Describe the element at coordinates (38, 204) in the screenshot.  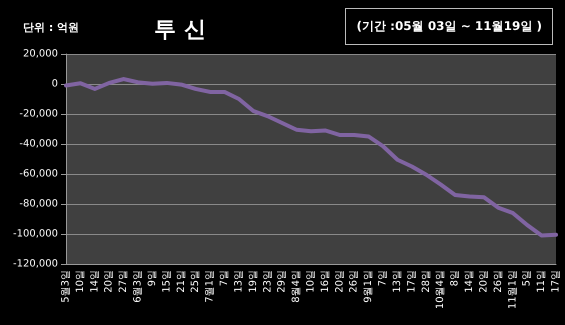
I see `y-tick-label: -80,000` at that location.